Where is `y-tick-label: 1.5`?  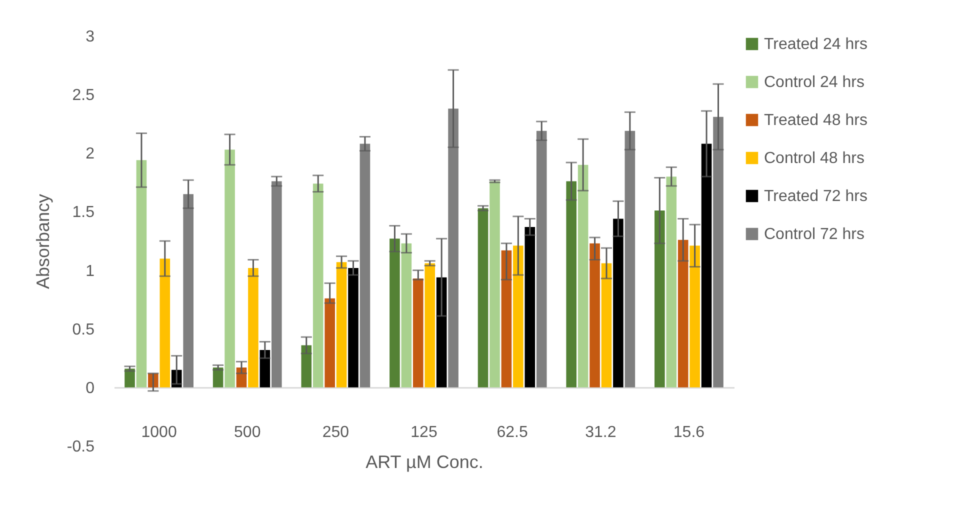
y-tick-label: 1.5 is located at coordinates (83, 213).